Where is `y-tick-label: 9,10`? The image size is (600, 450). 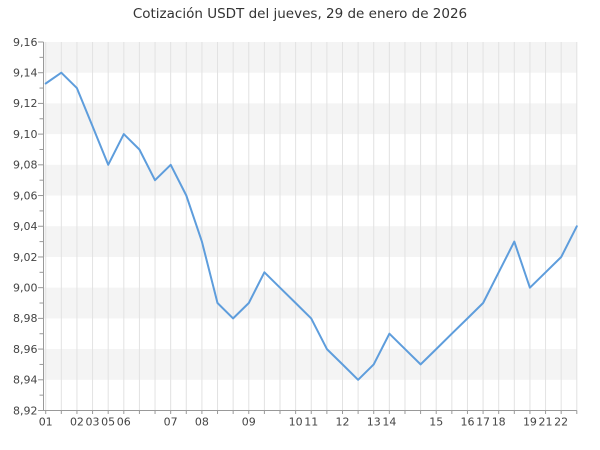 y-tick-label: 9,10 is located at coordinates (25, 134).